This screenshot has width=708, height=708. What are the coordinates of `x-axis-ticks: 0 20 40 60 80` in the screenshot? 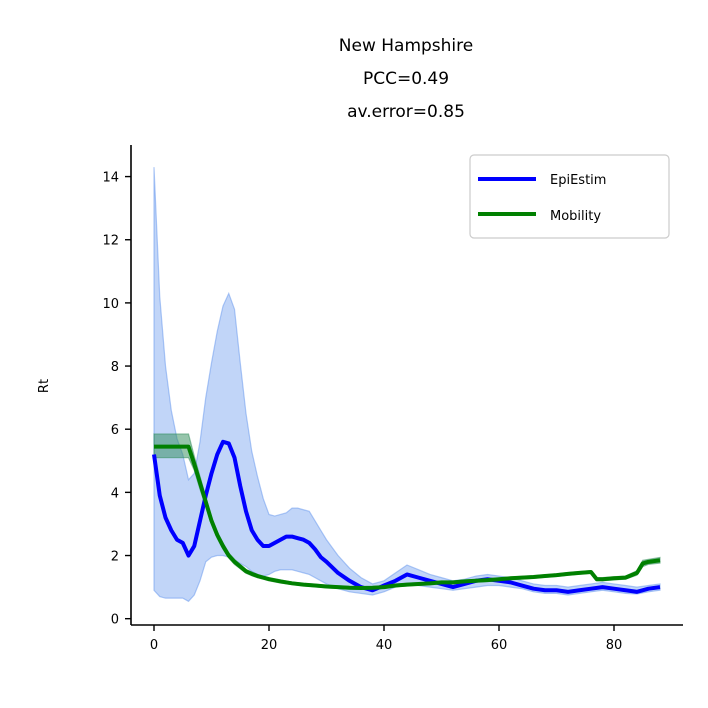 It's located at (386, 639).